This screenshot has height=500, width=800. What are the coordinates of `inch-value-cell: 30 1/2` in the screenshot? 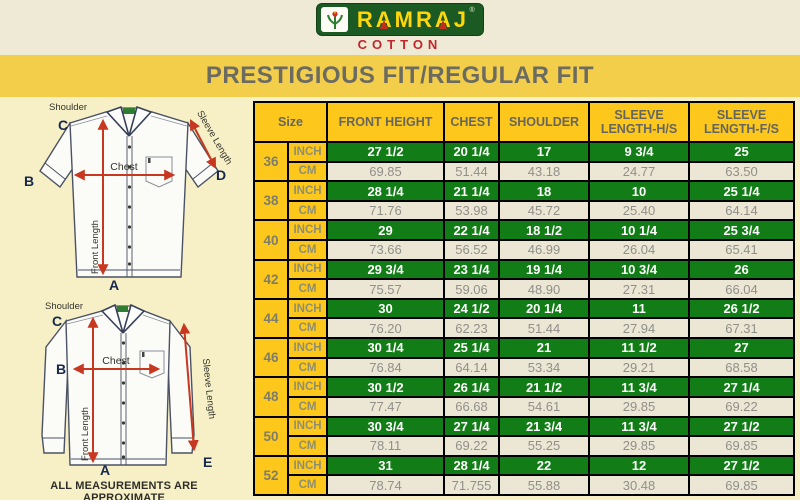 It's located at (386, 387).